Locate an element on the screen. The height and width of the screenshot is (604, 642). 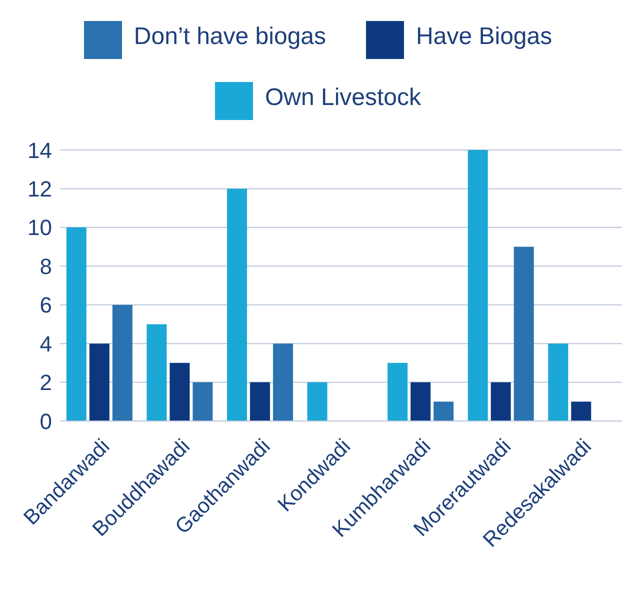
legend-label: Don’t have biogas is located at coordinates (230, 36).